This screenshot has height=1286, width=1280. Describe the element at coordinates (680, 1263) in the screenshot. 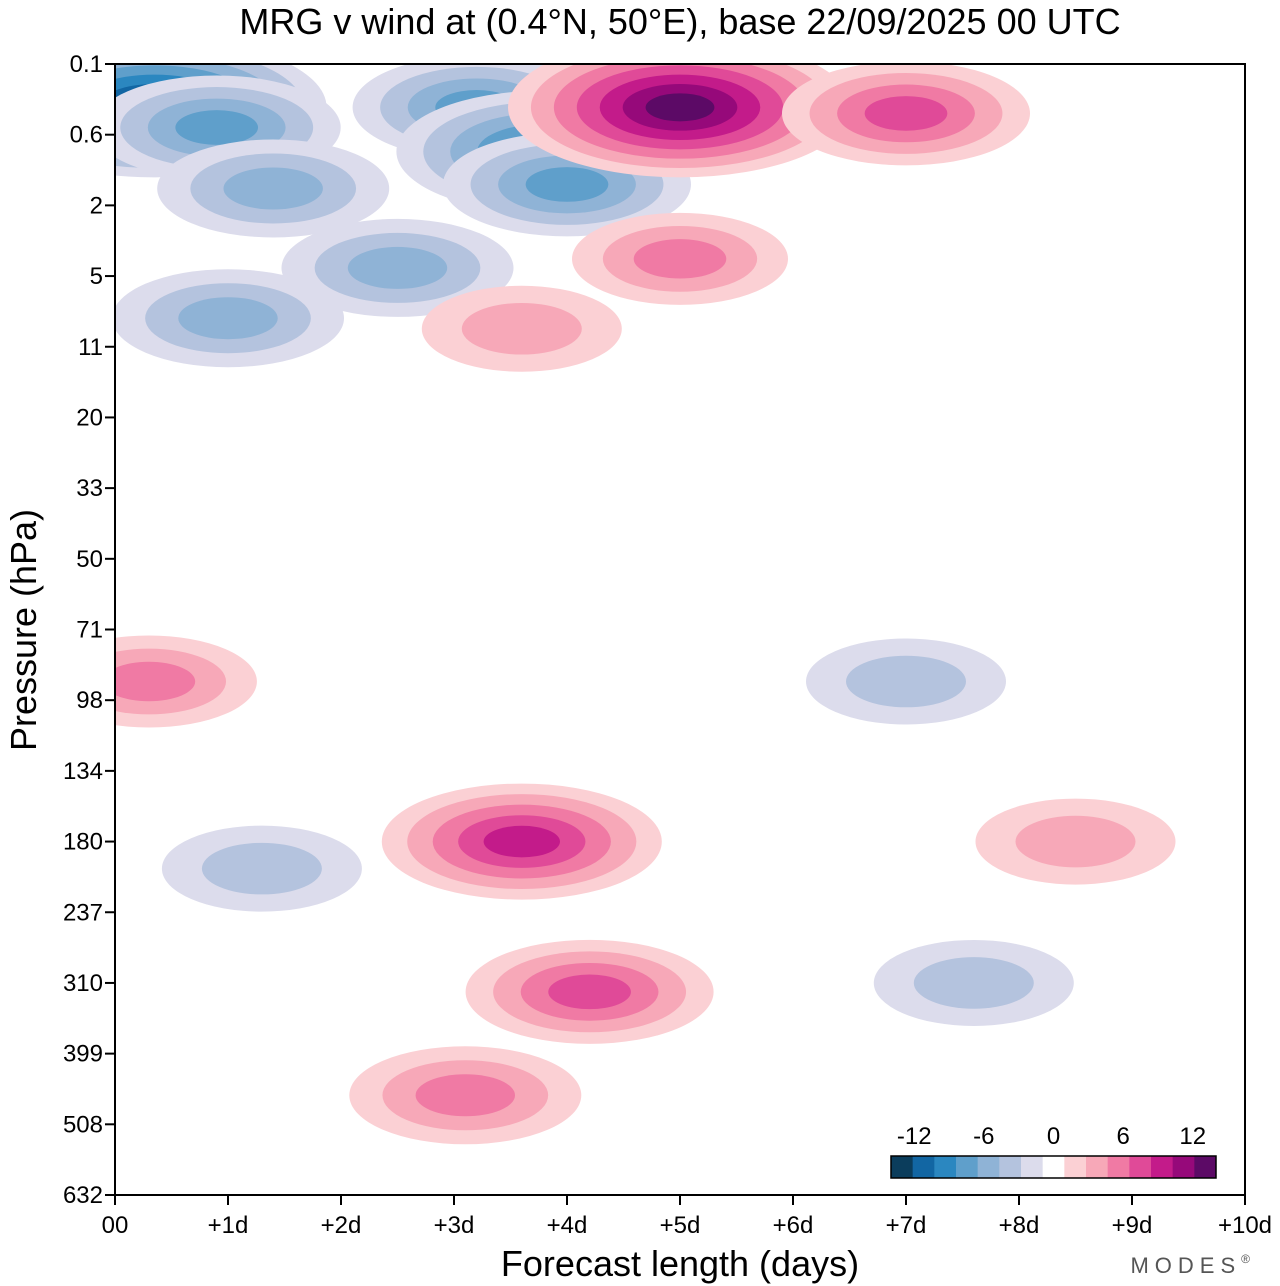

I see `x-axis-label: Forecast length (days)` at that location.